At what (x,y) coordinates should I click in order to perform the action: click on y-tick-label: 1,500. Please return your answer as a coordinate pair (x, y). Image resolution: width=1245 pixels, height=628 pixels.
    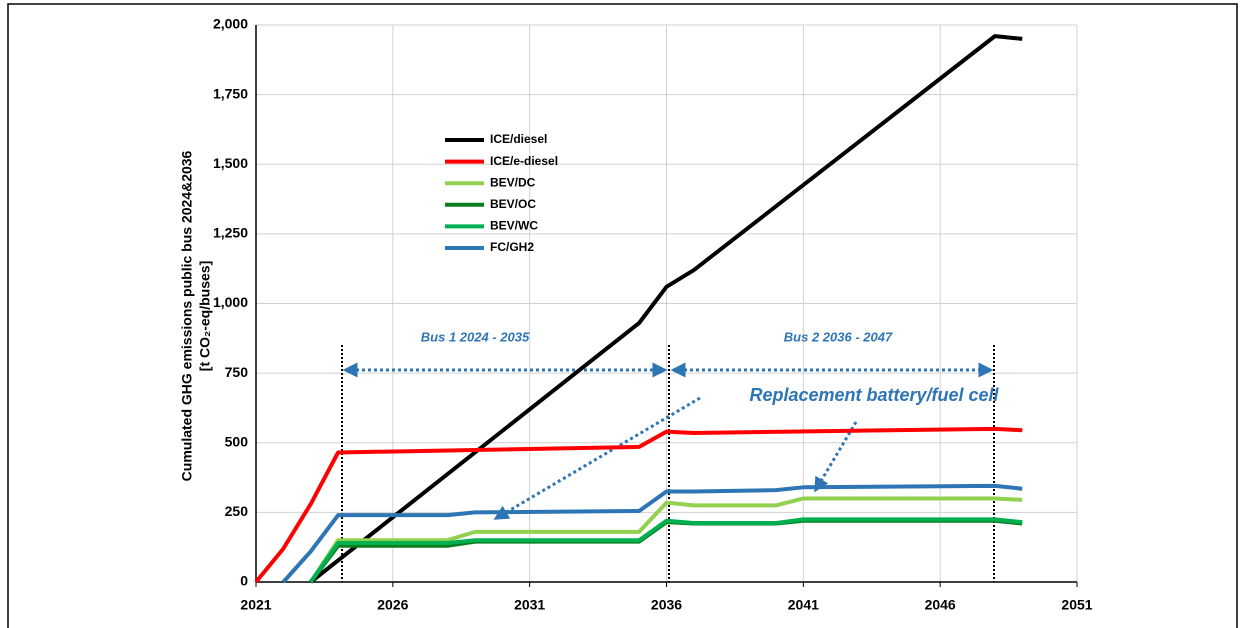
    Looking at the image, I should click on (230, 163).